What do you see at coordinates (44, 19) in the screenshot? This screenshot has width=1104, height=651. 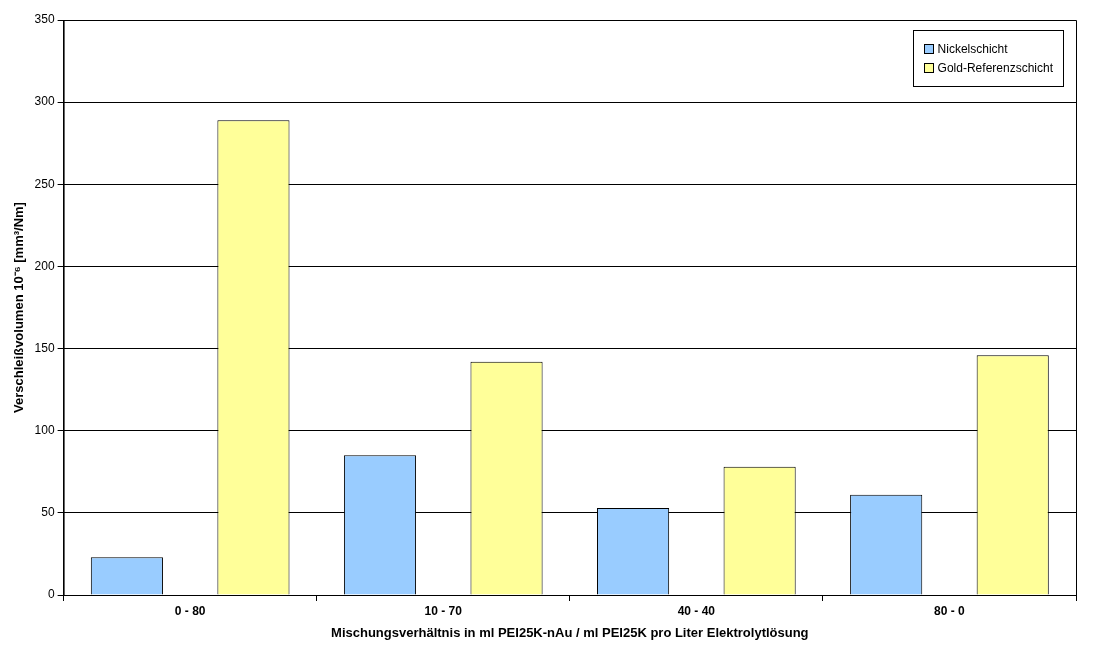 I see `y-tick-label: 350` at bounding box center [44, 19].